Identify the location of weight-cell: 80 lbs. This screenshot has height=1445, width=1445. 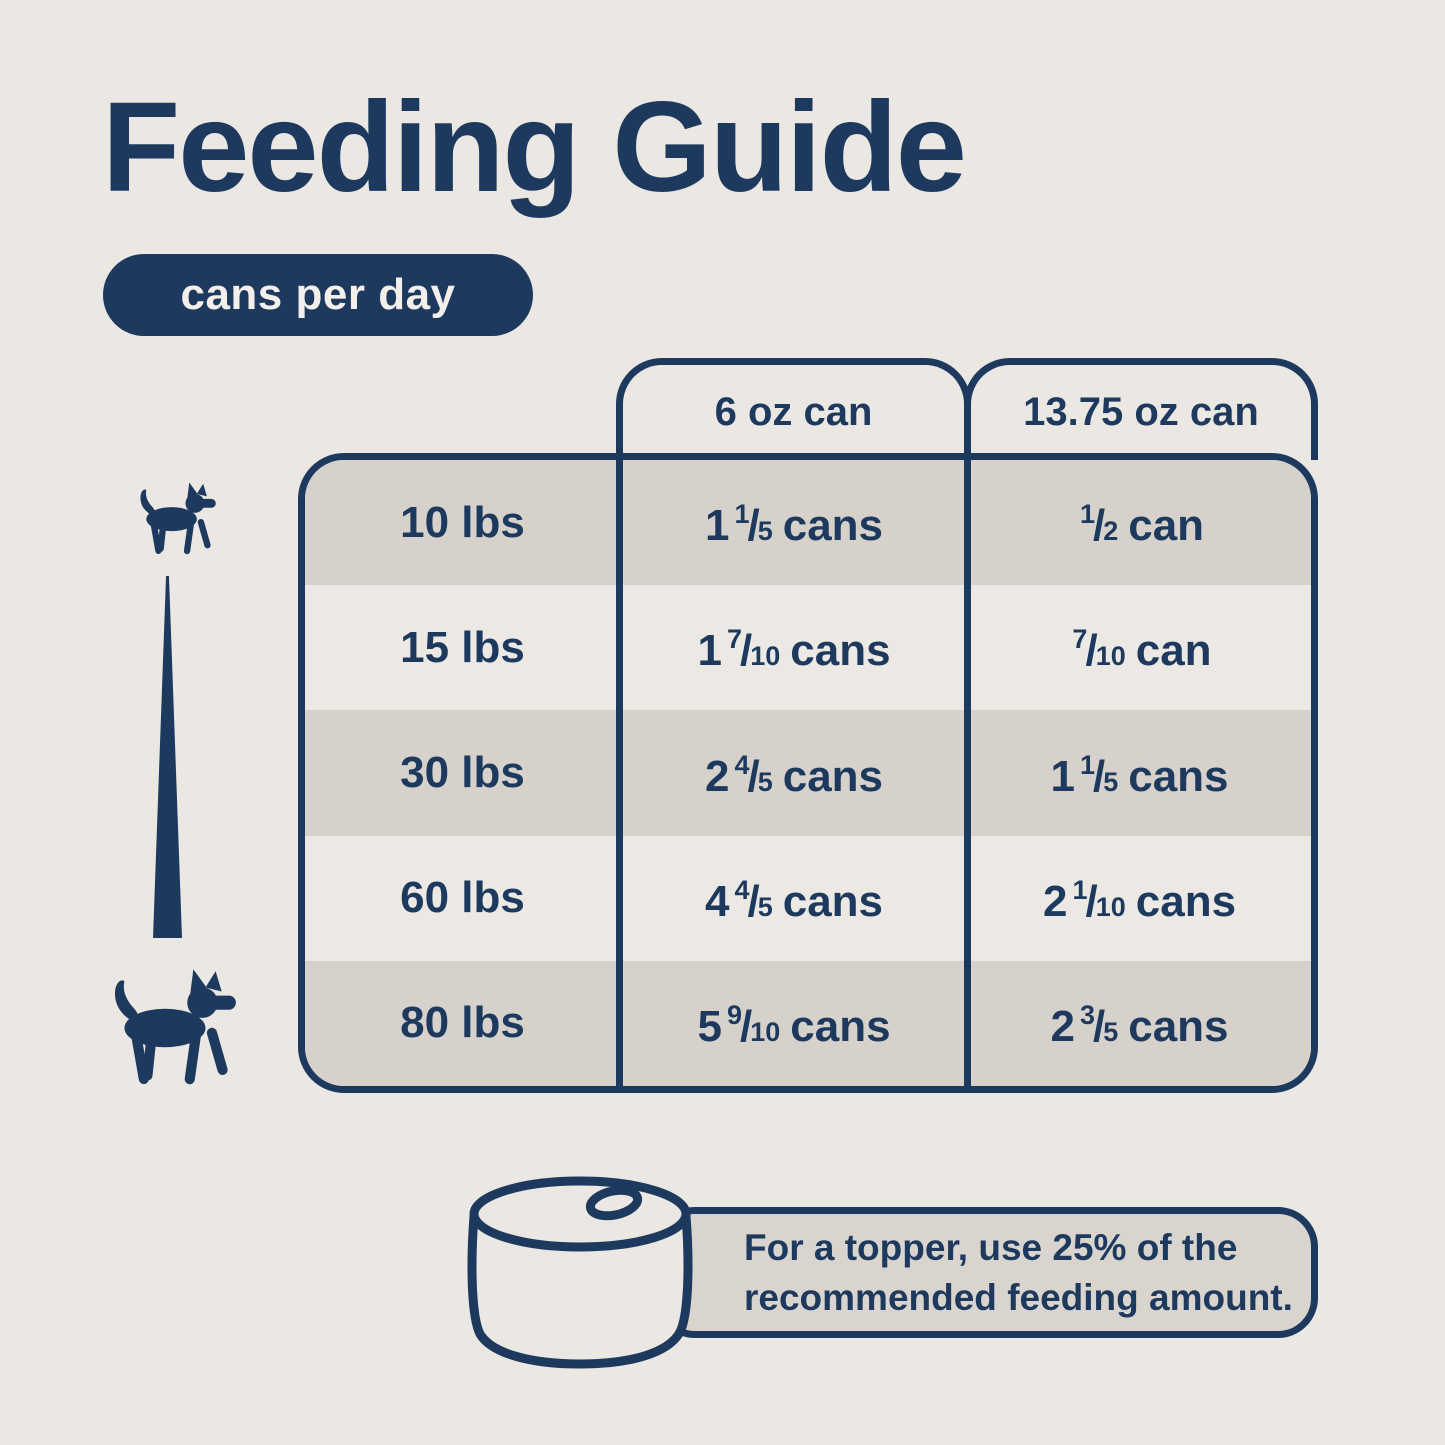
(462, 1023).